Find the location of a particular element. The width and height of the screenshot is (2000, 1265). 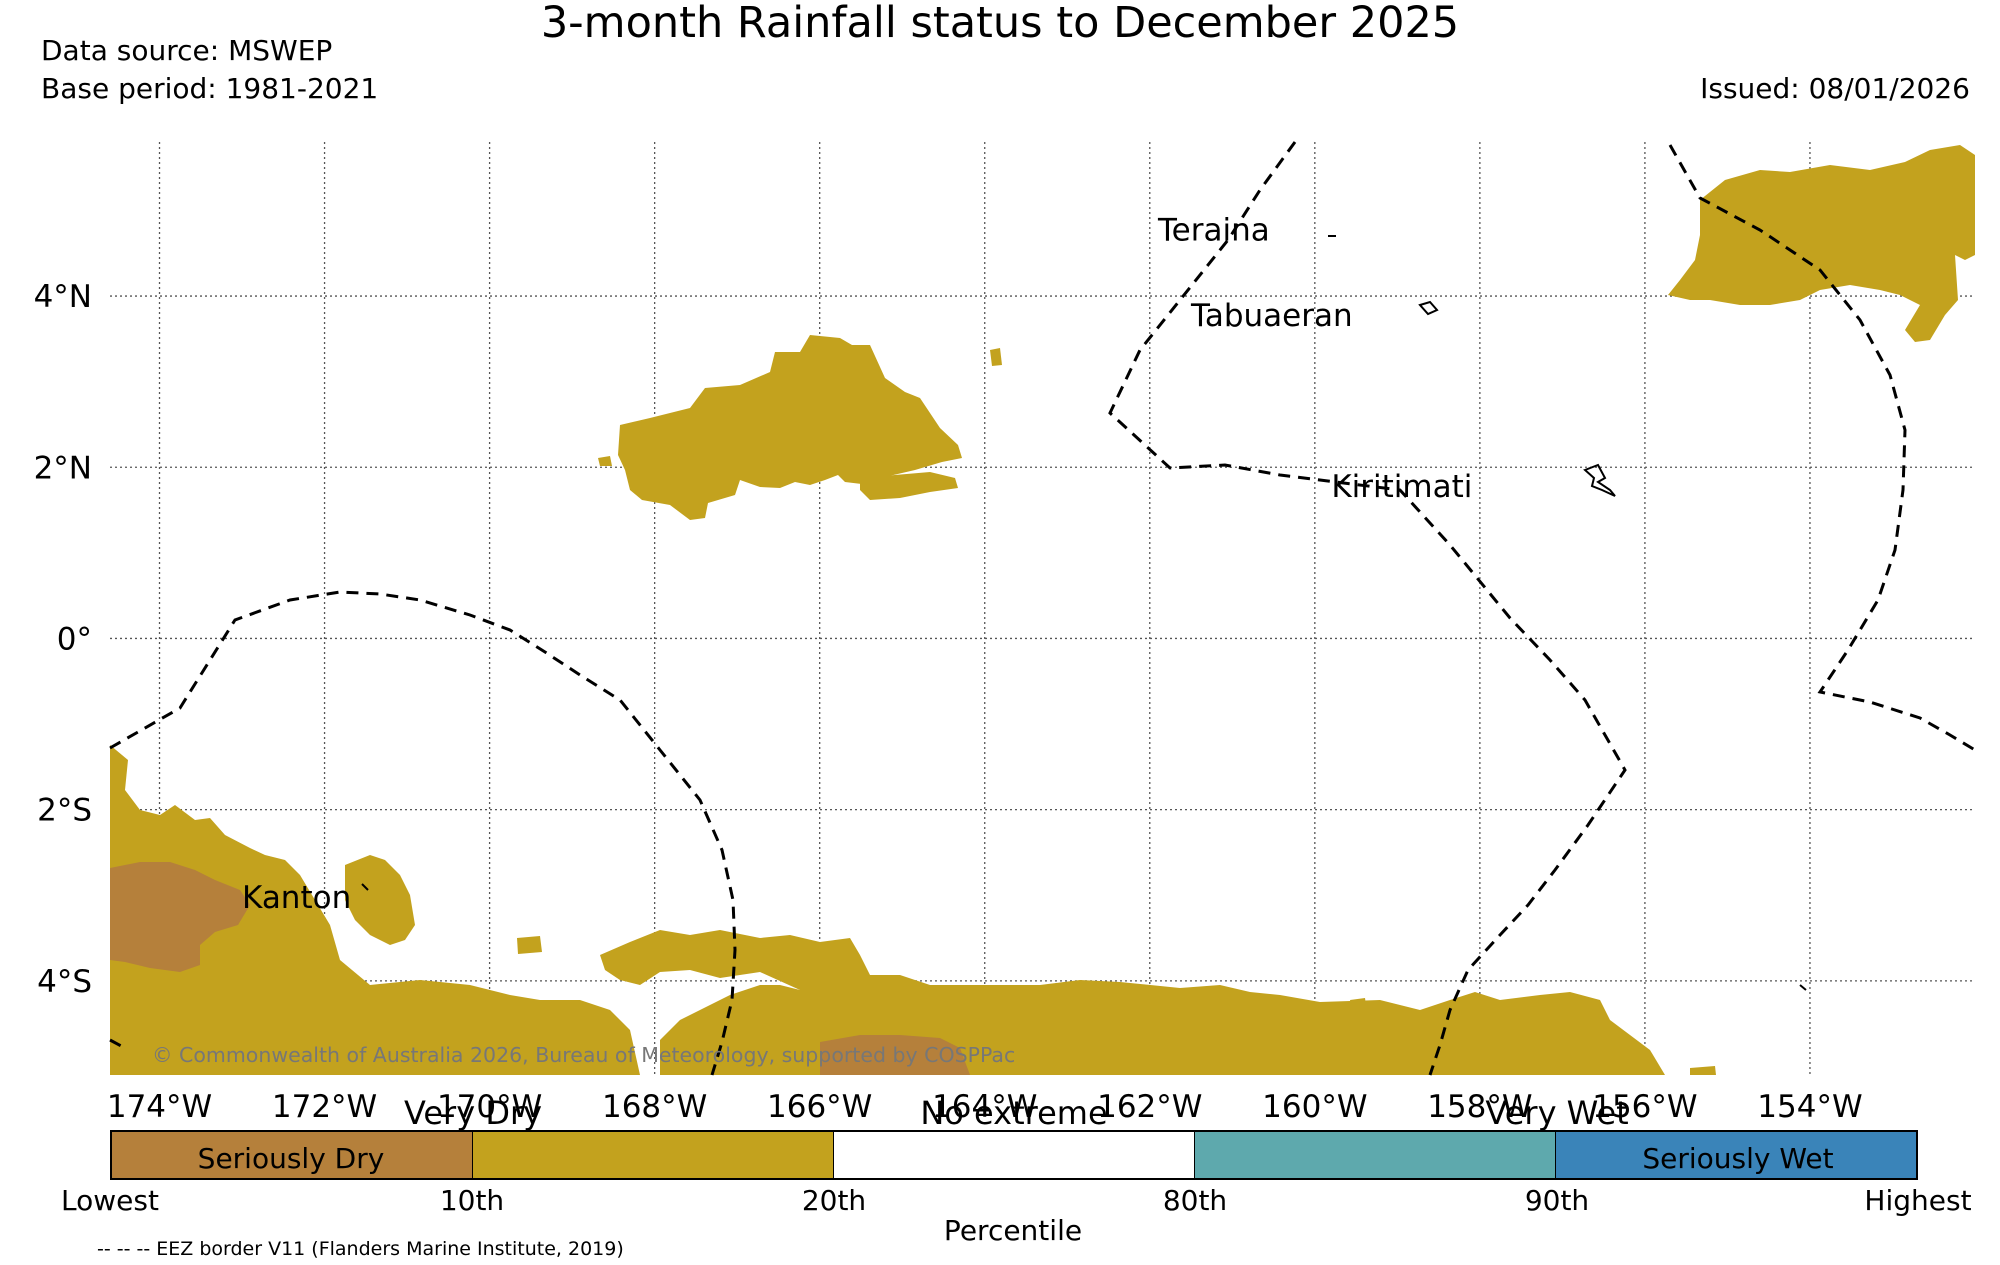

legend-no-extreme is located at coordinates (1014, 1155).